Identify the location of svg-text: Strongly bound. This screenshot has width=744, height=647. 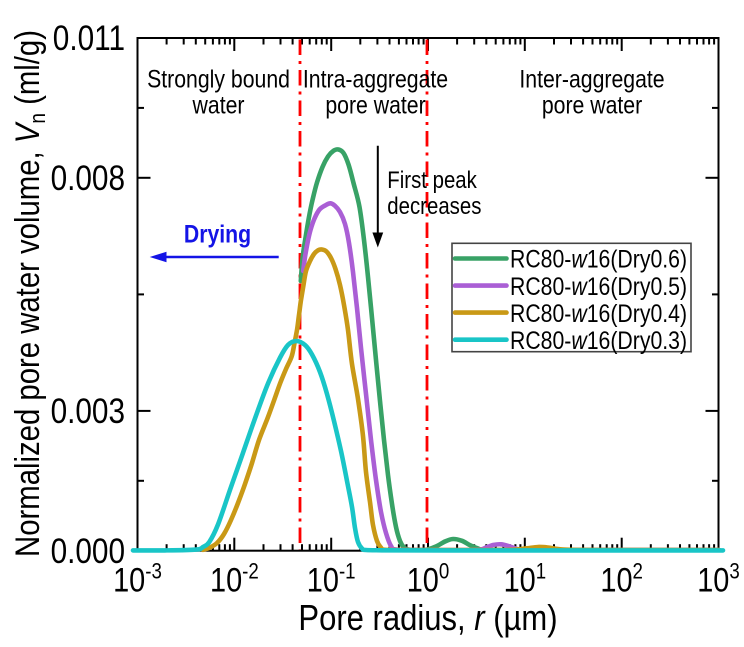
(218, 79).